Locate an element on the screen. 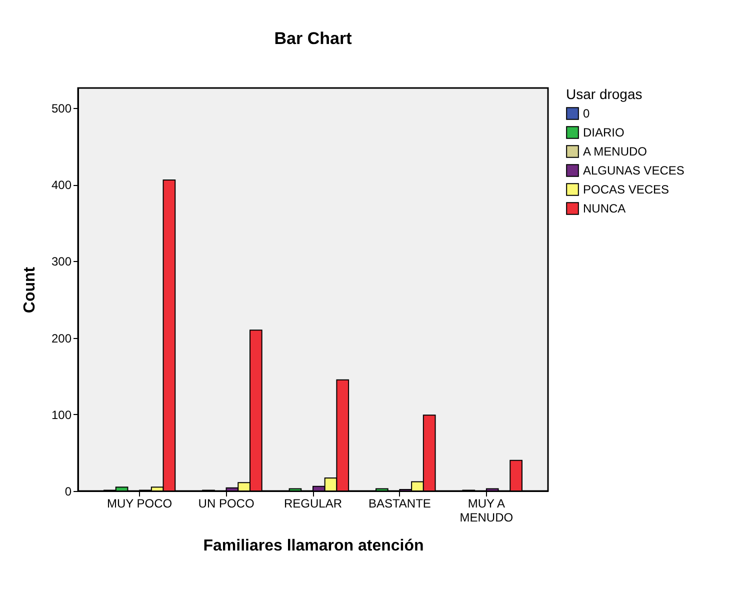  legend-label: POCAS VECES is located at coordinates (626, 189).